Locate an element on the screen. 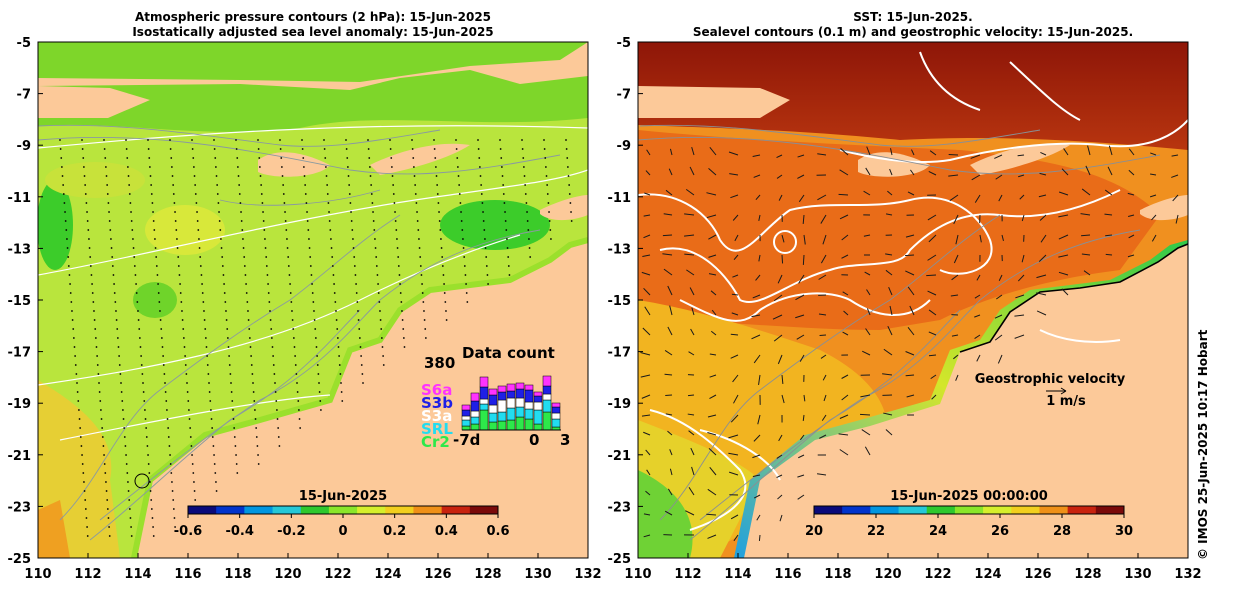 Image resolution: width=1250 pixels, height=590 pixels. left-island-flores is located at coordinates (420, 159).